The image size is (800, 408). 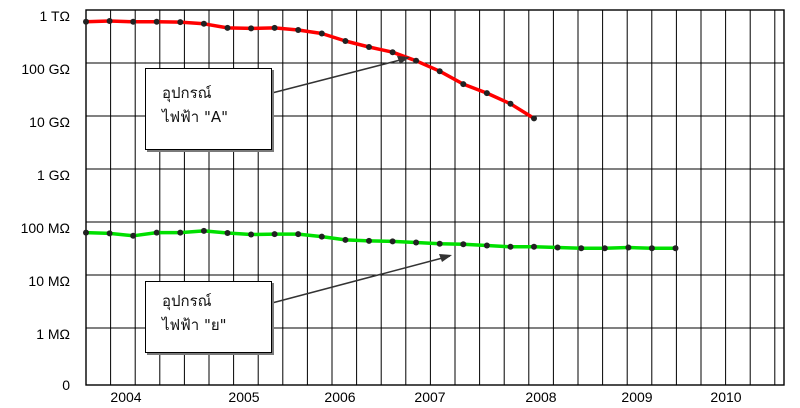 What do you see at coordinates (53, 334) in the screenshot?
I see `y-tick-label: 1 MΩ` at bounding box center [53, 334].